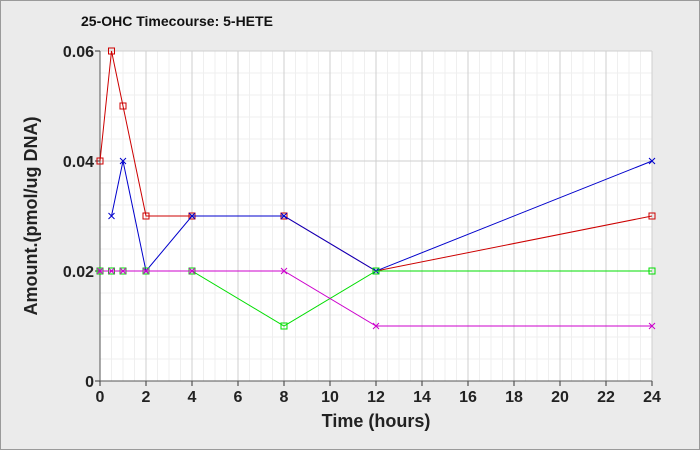 This screenshot has width=700, height=450. I want to click on x-axis-label: Time (hours), so click(376, 421).